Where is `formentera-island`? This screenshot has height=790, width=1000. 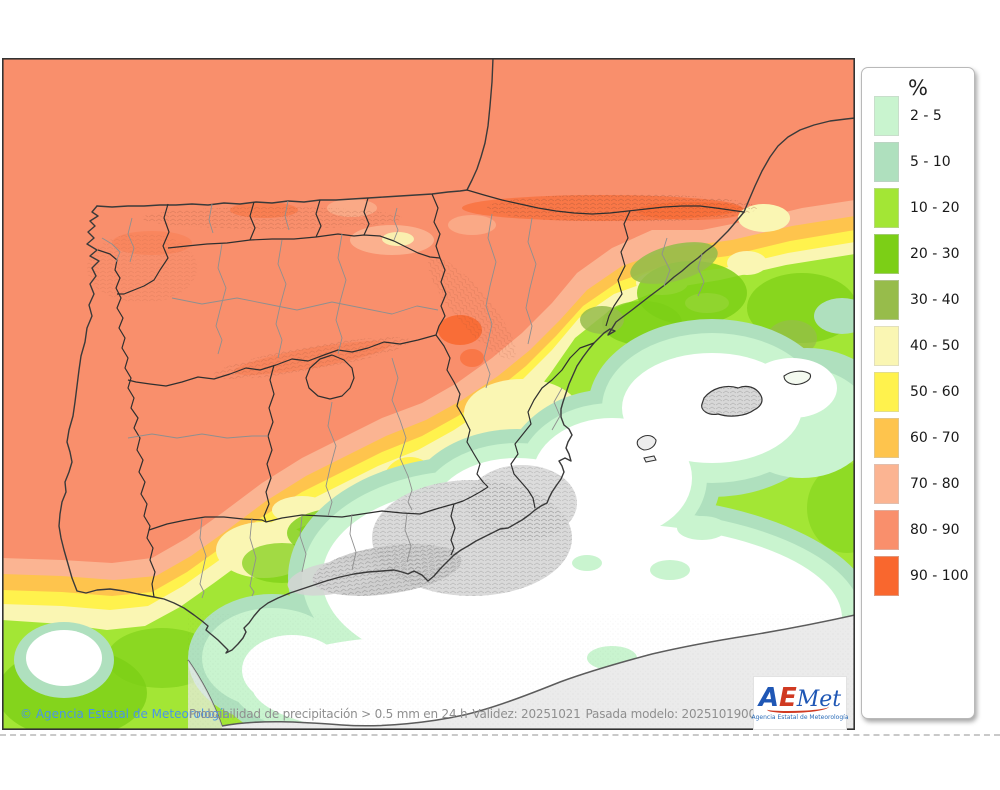 formentera-island is located at coordinates (650, 459).